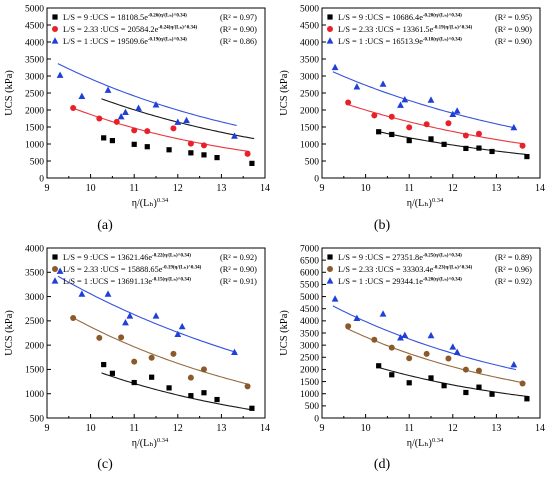 Image resolution: width=550 pixels, height=478 pixels. I want to click on legend-equation: :UCS = 20584.2e, so click(129, 29).